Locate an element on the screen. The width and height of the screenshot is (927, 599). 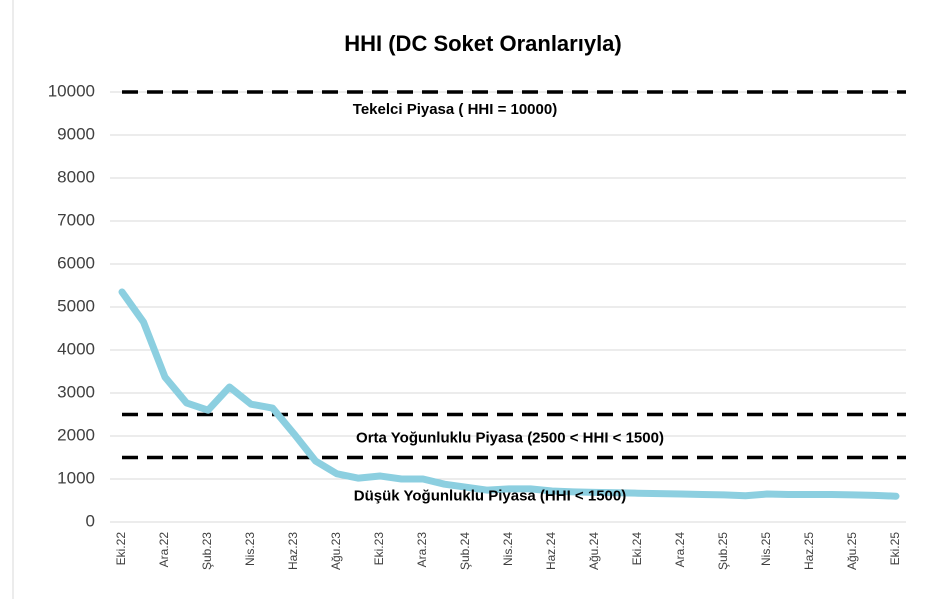
x-tick-label: Şub.24 is located at coordinates (465, 551).